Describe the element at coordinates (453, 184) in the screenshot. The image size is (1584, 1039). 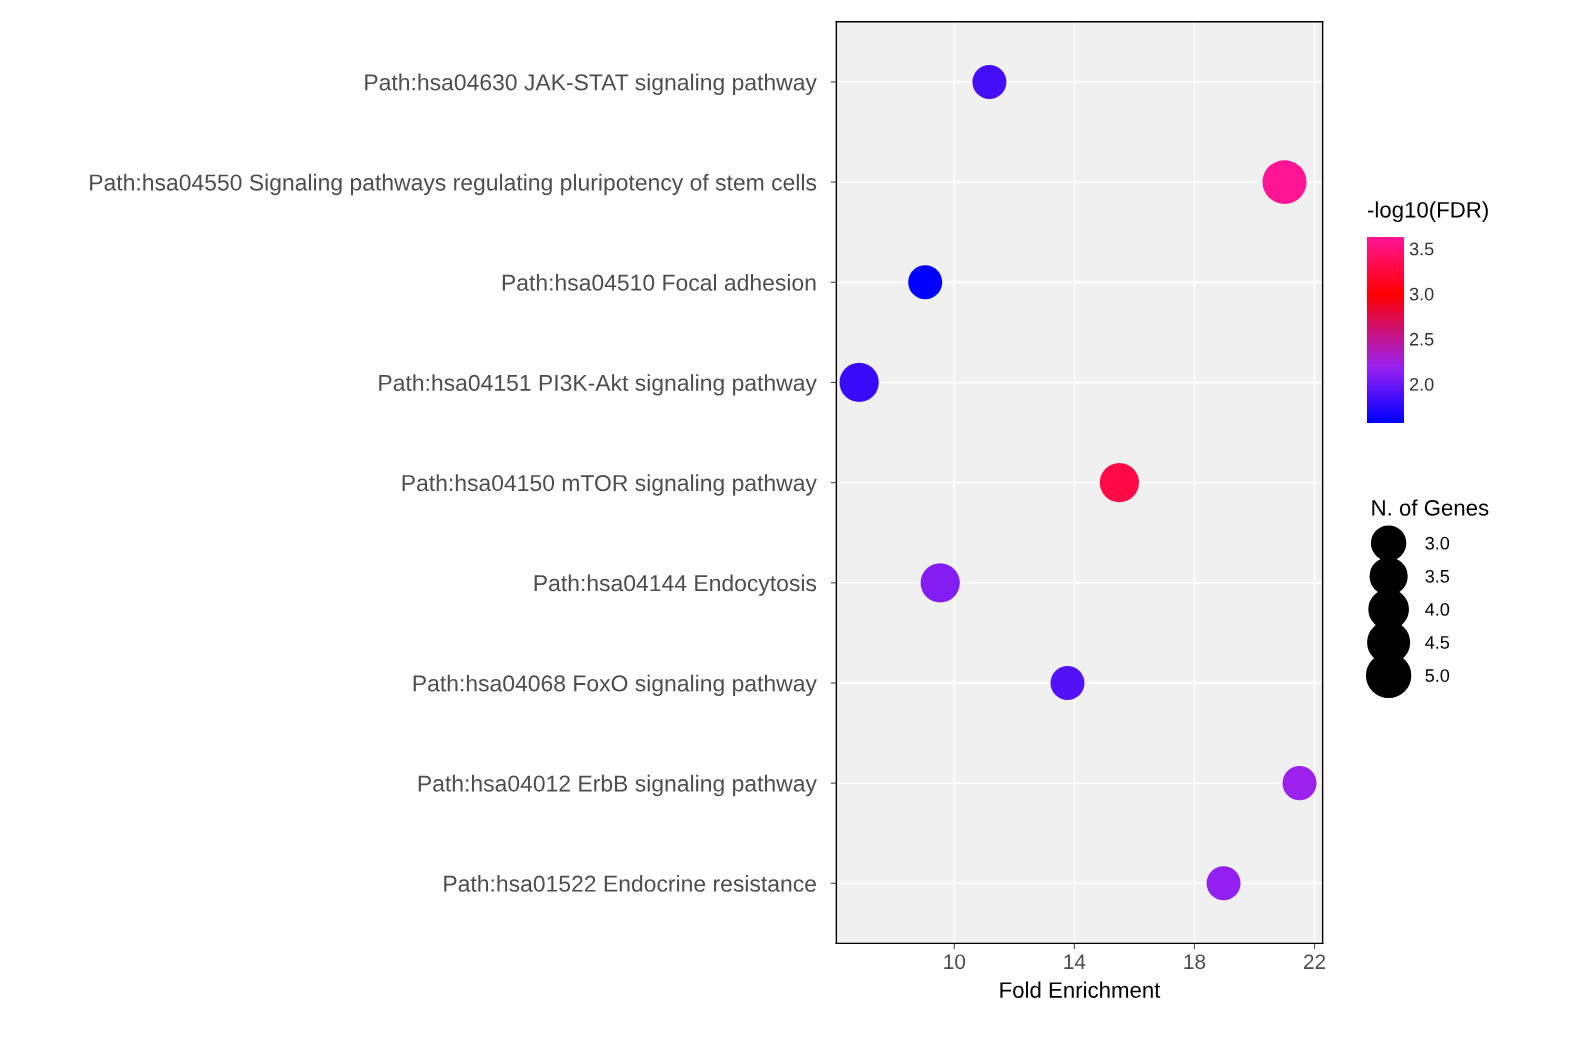
I see `y-tick-label: Path:hsa04550 Signaling pathways regulating pluripotency of stem cells` at that location.